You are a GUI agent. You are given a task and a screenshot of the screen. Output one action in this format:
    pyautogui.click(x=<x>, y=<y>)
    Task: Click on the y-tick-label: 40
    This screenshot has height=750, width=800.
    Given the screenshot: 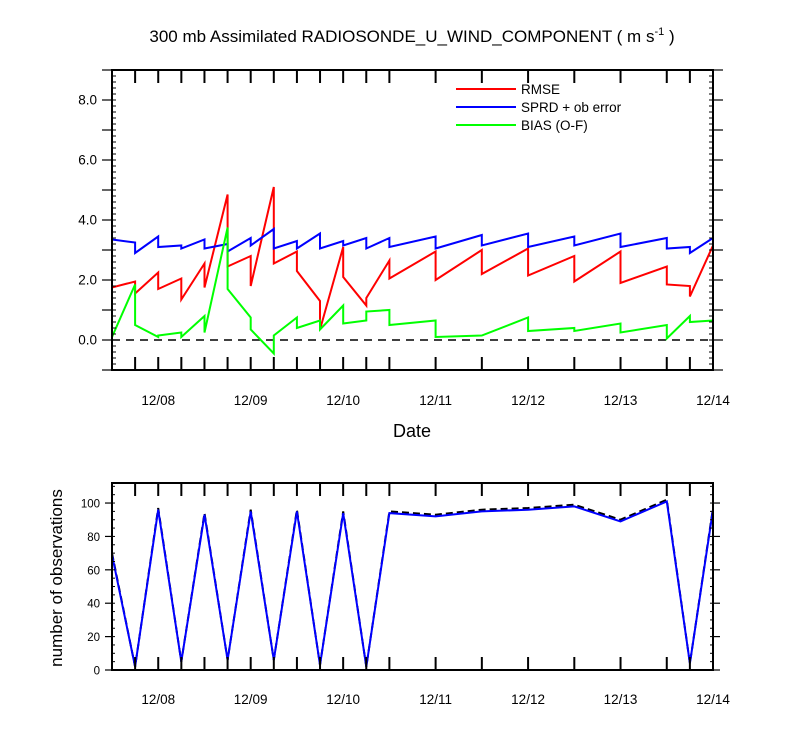 What is the action you would take?
    pyautogui.click(x=93, y=605)
    